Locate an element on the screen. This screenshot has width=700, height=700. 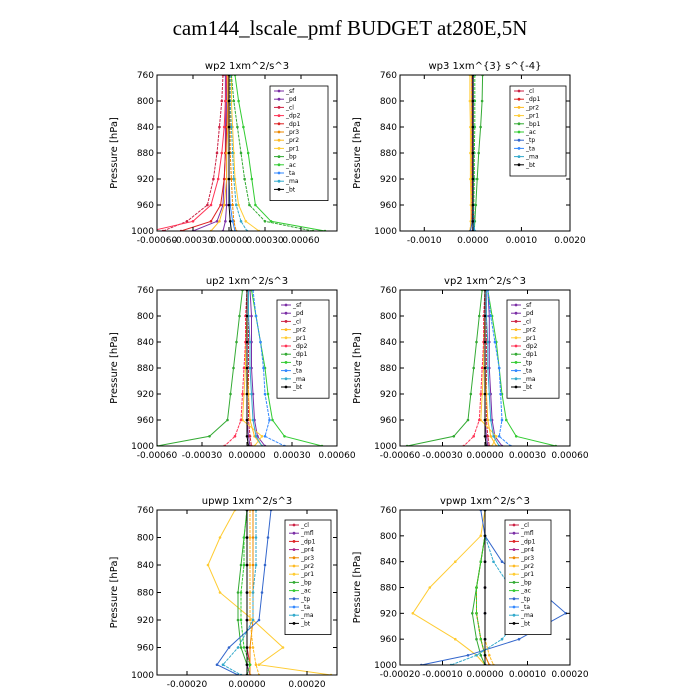
legend-label: _dp1 is located at coordinates (300, 354).